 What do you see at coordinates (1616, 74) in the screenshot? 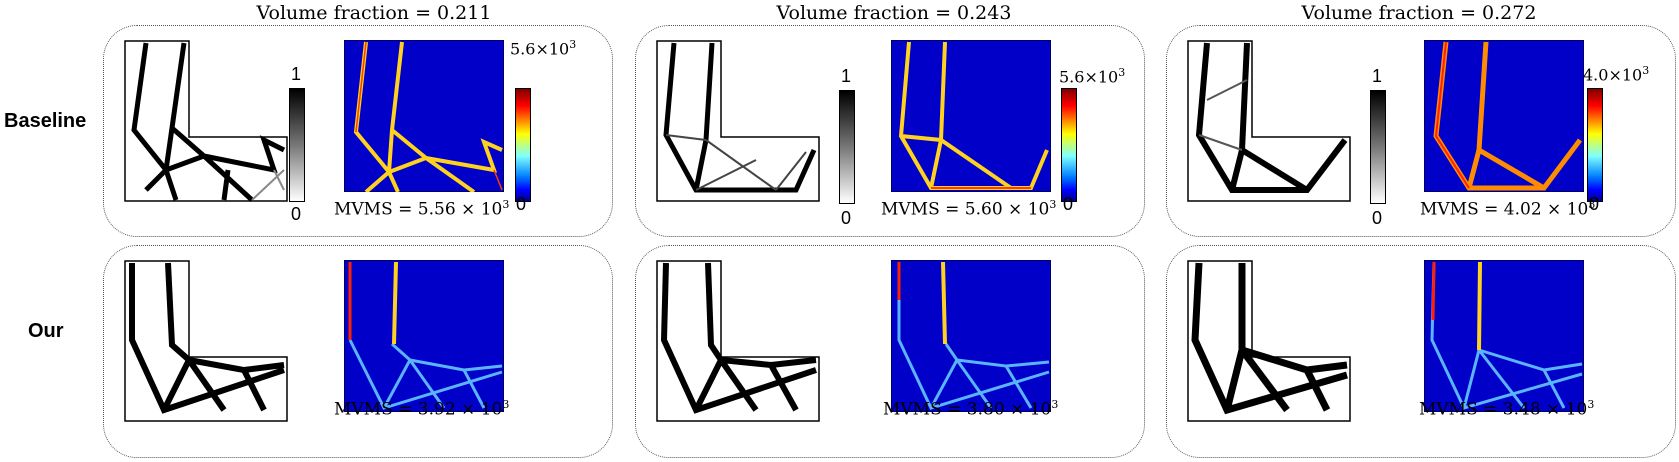
I see `stress-max-label: 4.0×103` at bounding box center [1616, 74].